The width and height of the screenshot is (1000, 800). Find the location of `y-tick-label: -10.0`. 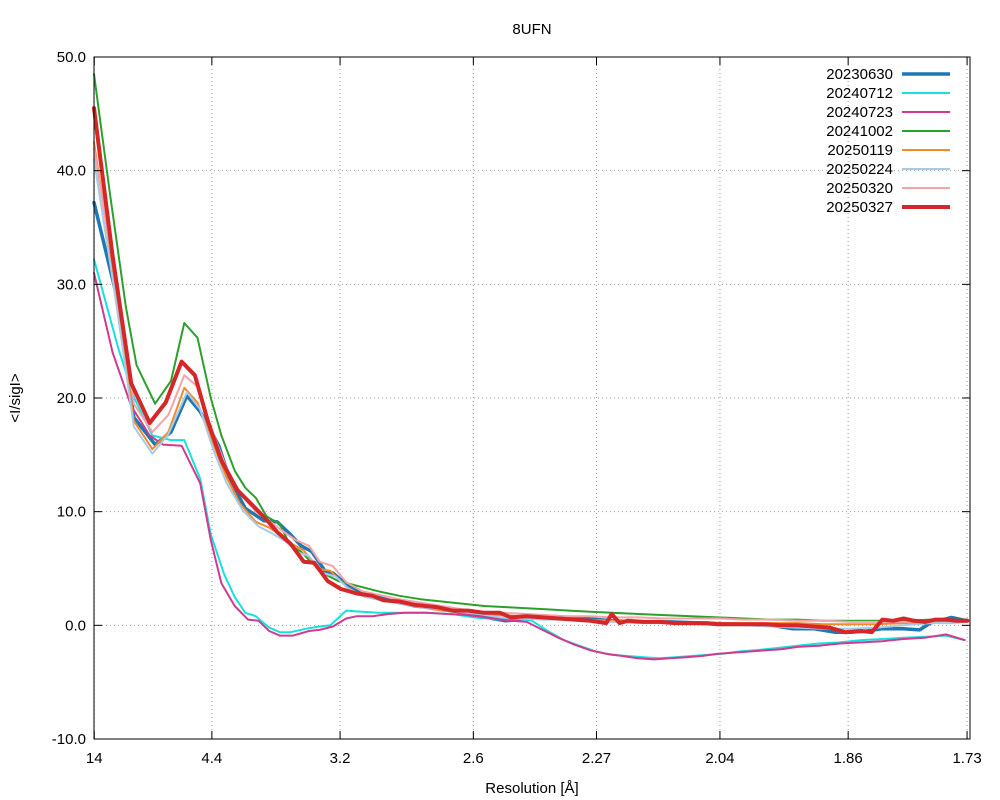

y-tick-label: -10.0 is located at coordinates (69, 739).